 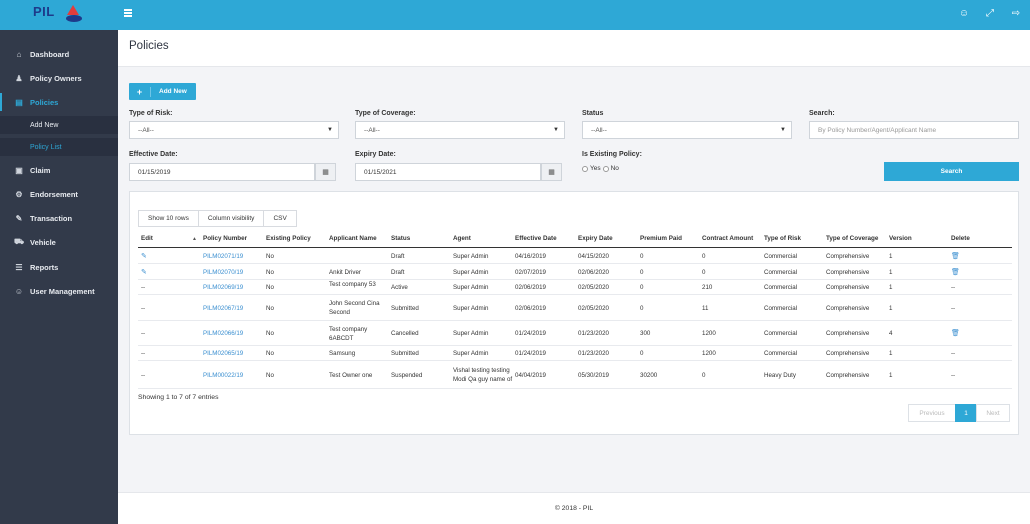 What do you see at coordinates (399, 287) in the screenshot?
I see `cell-status: Active` at bounding box center [399, 287].